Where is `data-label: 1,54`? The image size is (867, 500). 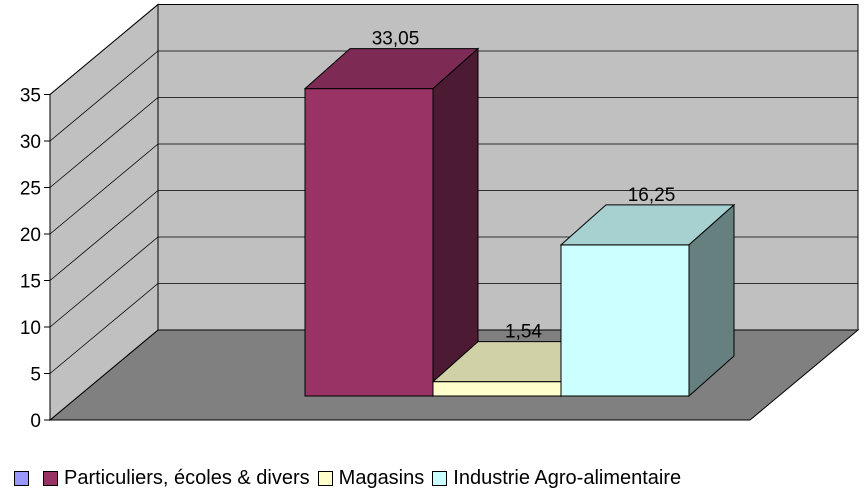
data-label: 1,54 is located at coordinates (523, 332).